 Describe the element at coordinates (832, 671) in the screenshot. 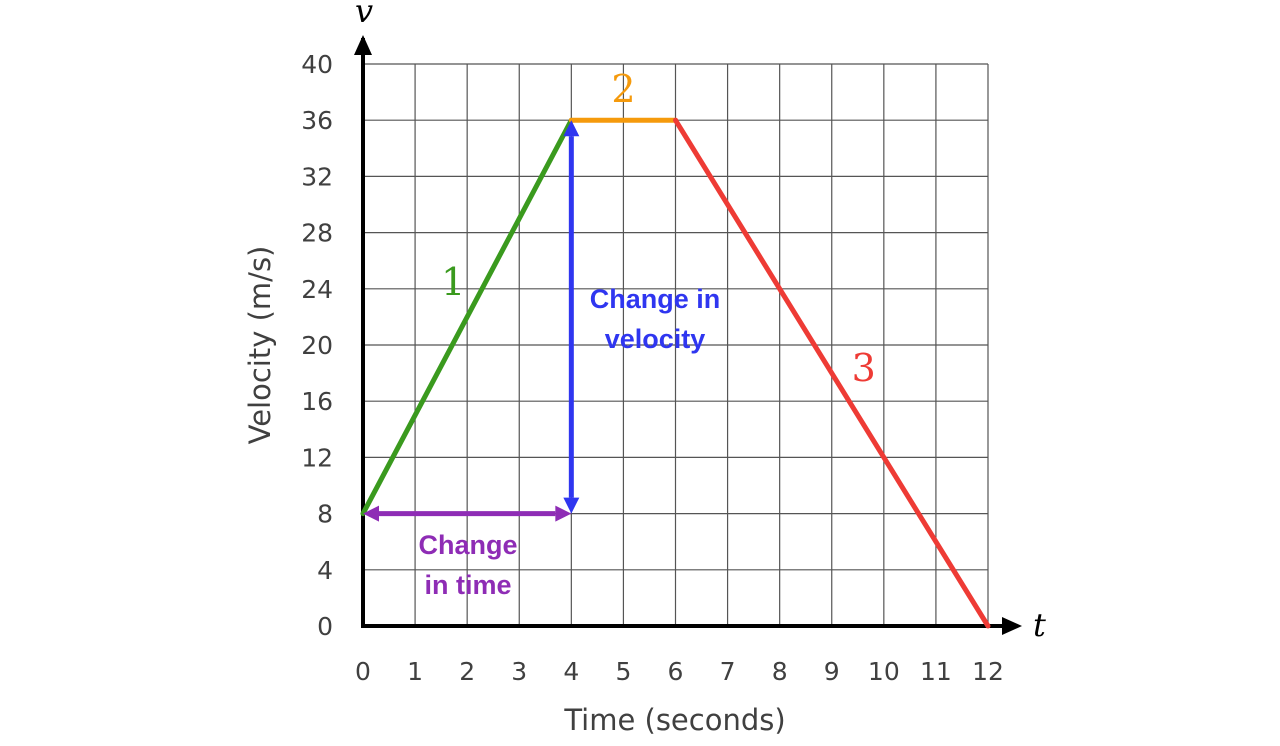

I see `x-tick-label: 9` at that location.